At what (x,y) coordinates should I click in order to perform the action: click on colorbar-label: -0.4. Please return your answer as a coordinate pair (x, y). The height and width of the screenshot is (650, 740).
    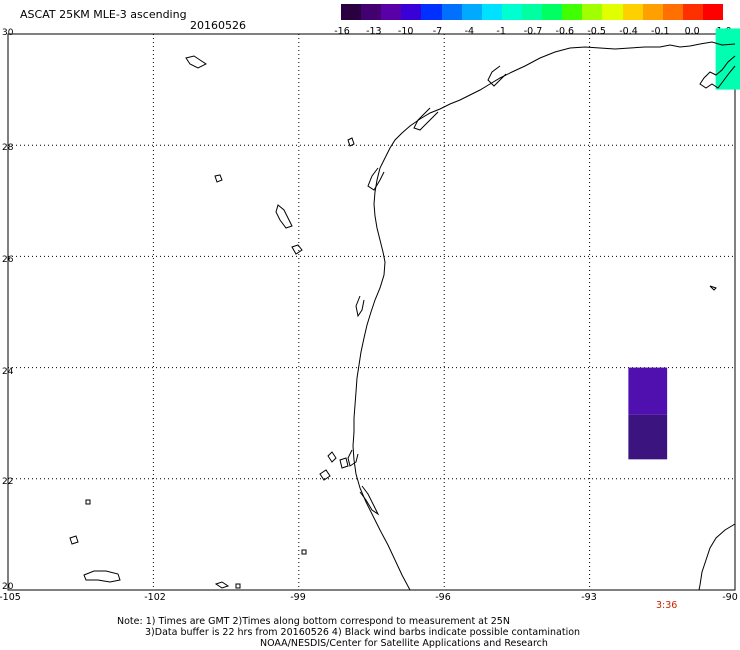
    Looking at the image, I should click on (628, 31).